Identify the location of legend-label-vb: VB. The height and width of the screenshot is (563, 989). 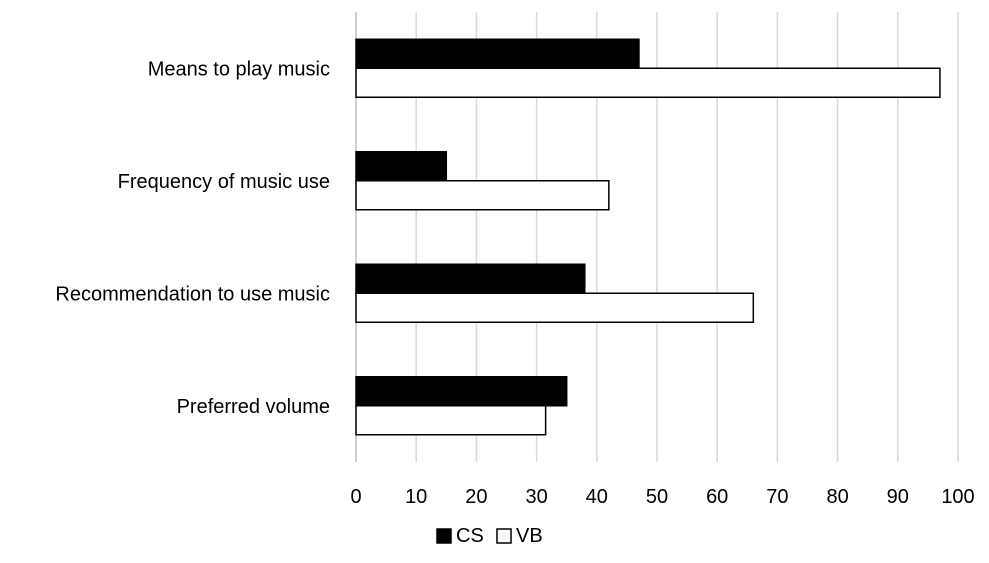
(529, 536).